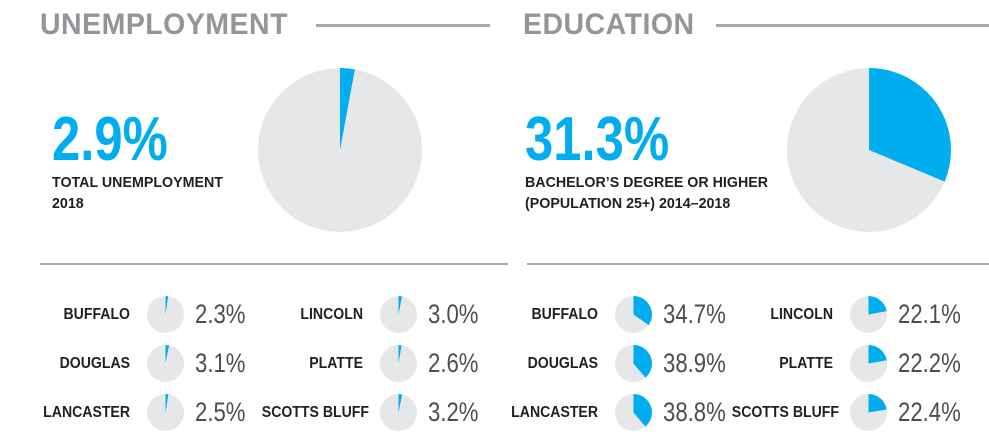 This screenshot has width=989, height=445. What do you see at coordinates (453, 314) in the screenshot?
I see `county-value: 3.0%` at bounding box center [453, 314].